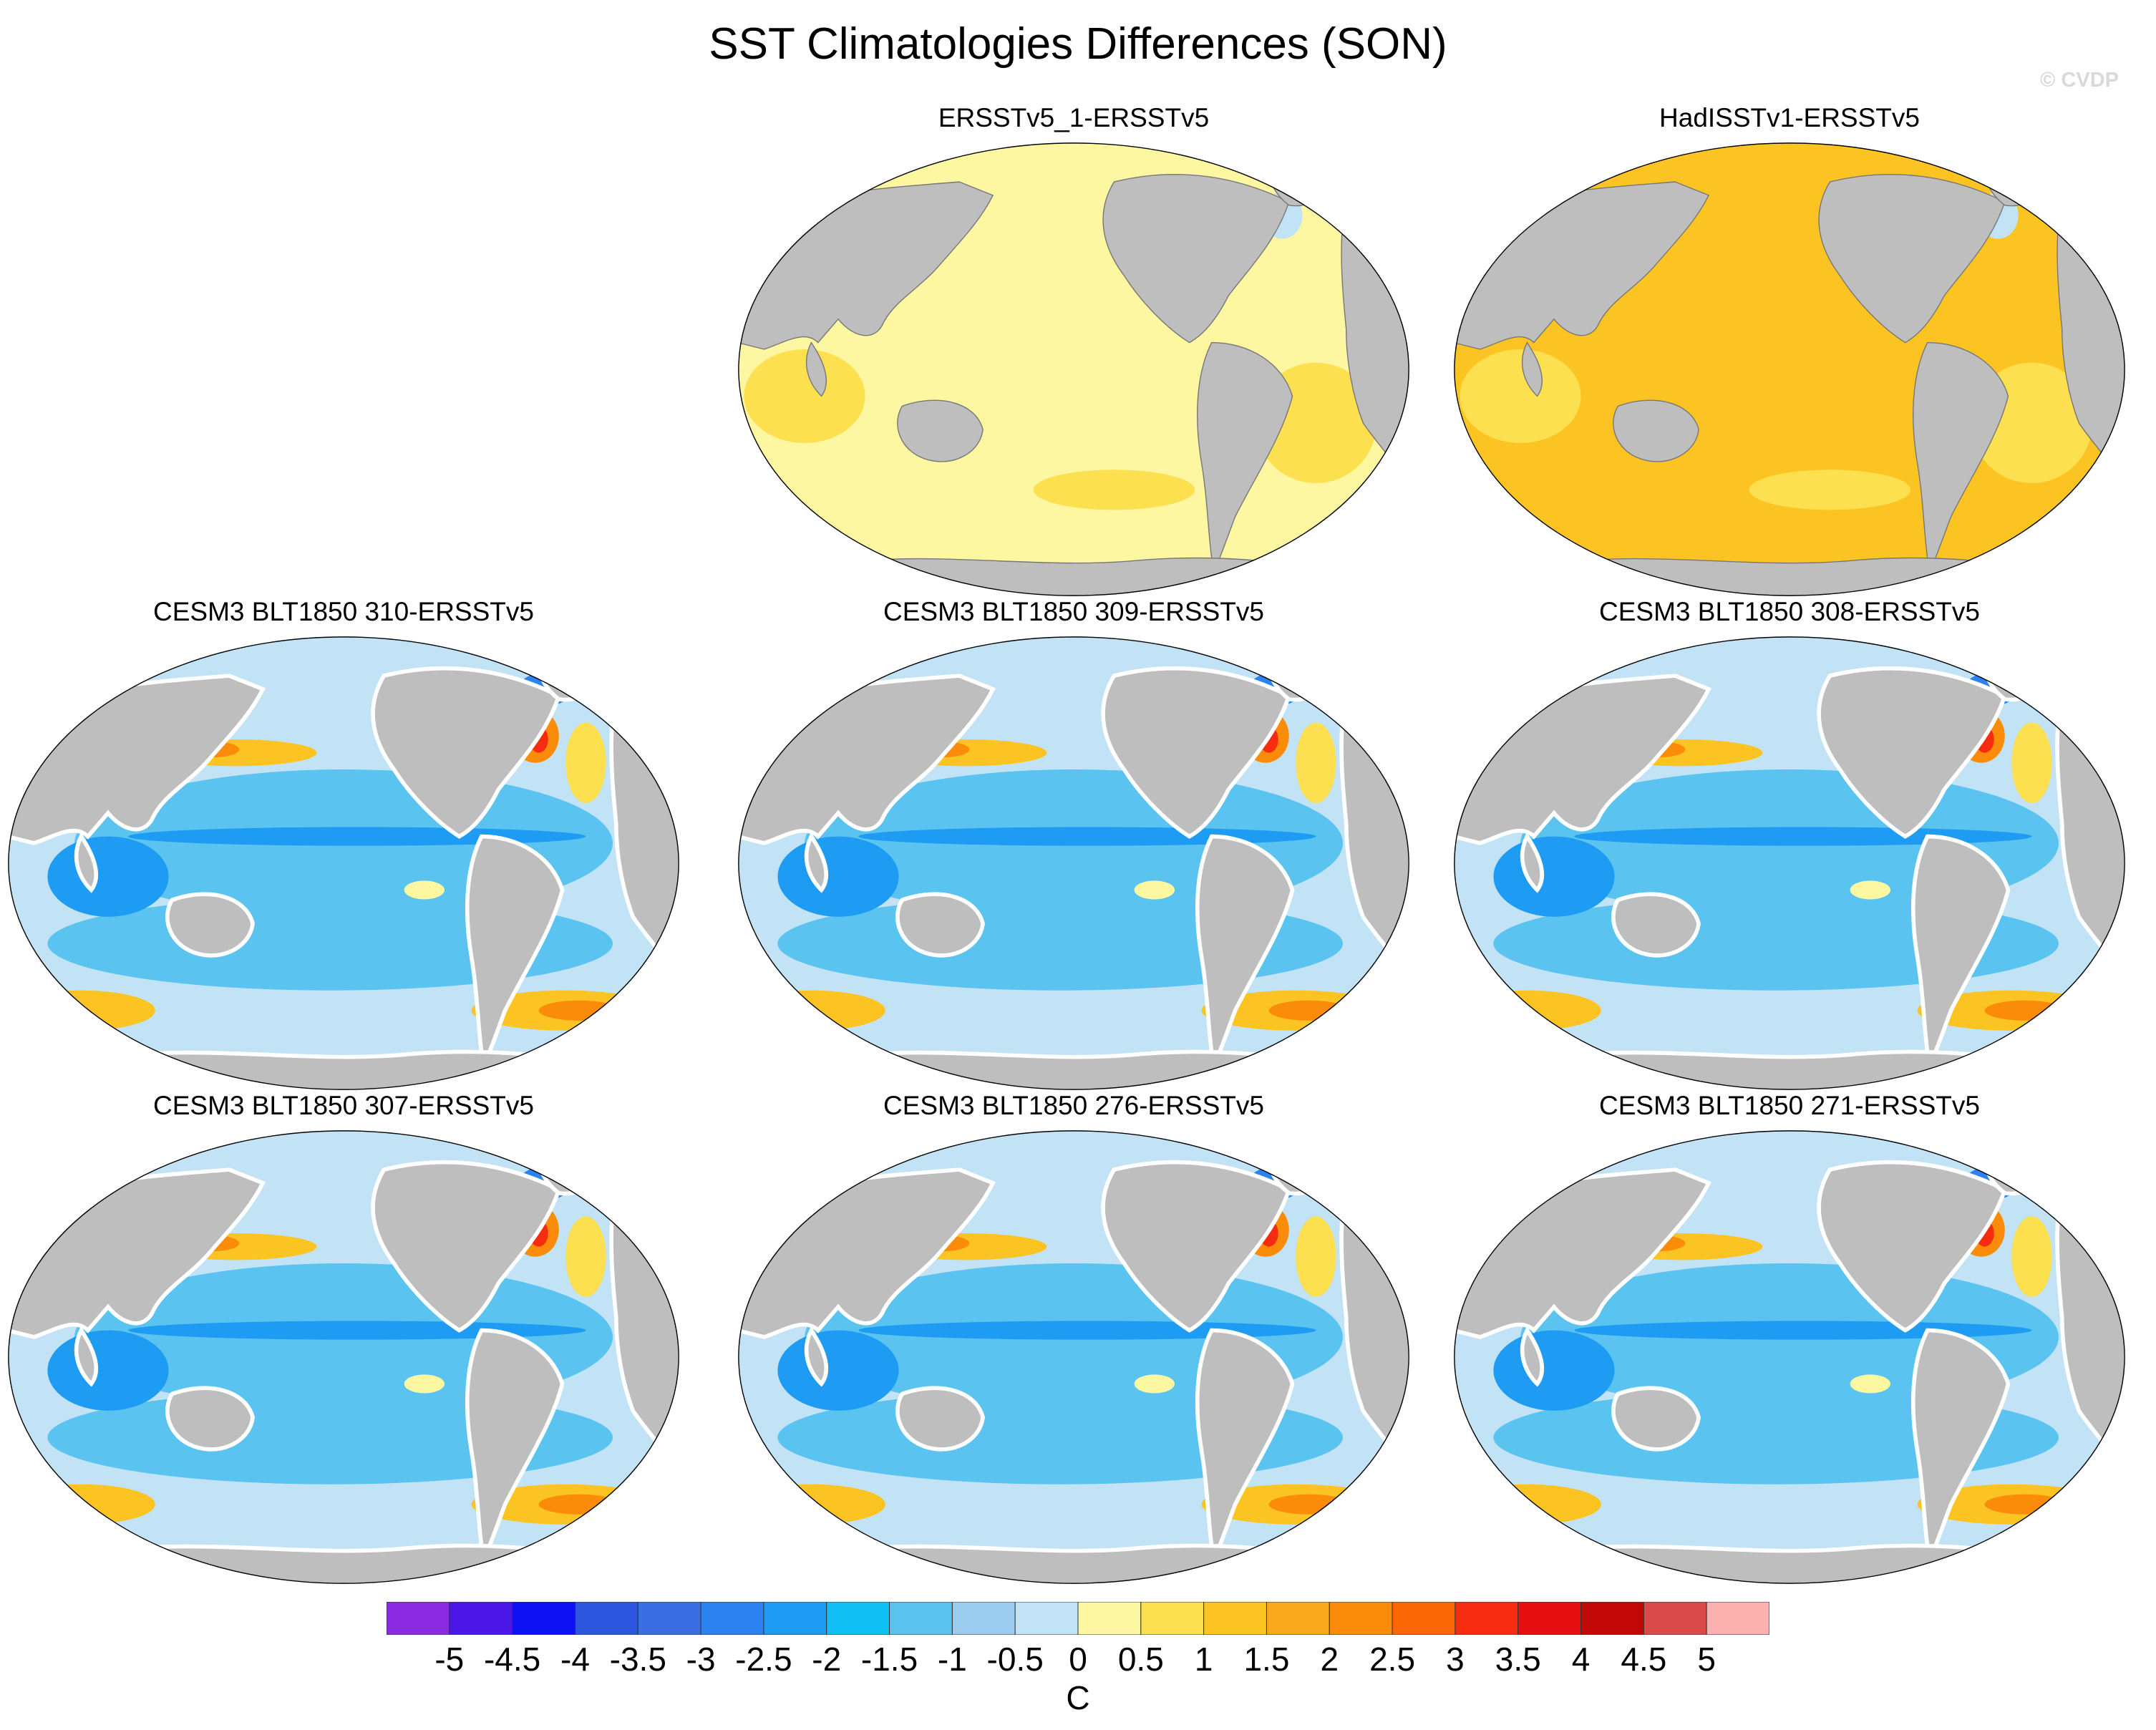 This screenshot has height=1730, width=2156. Describe the element at coordinates (2045, 556) in the screenshot. I see `southern-ocean-warm` at that location.